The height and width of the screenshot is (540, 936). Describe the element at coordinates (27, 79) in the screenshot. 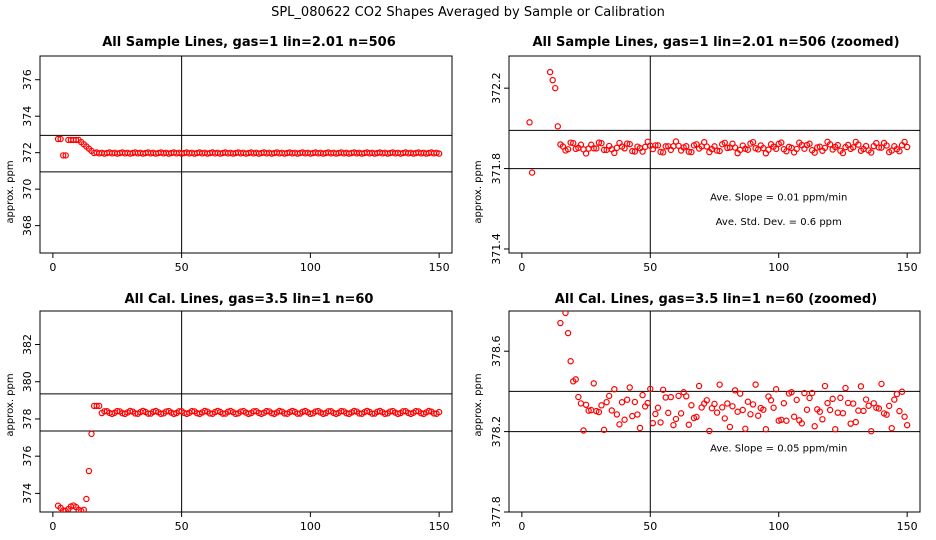

I see `y-tick-label: 376` at that location.